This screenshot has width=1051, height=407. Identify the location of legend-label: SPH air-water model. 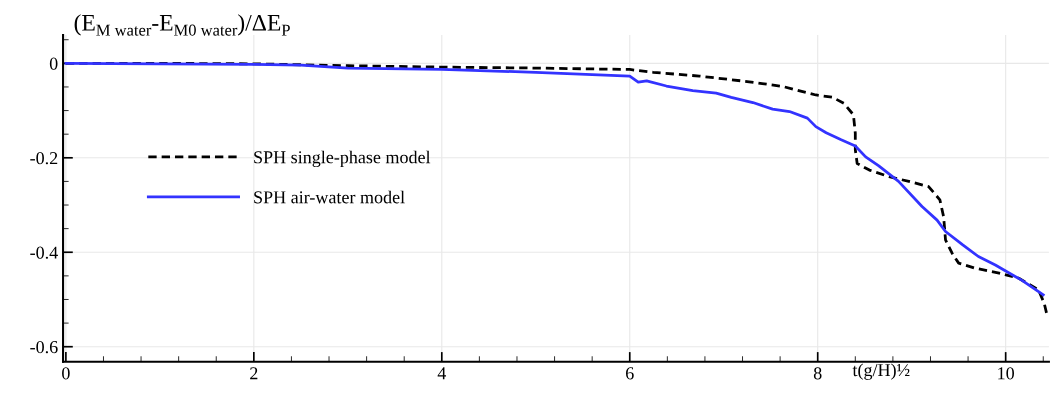
(329, 197).